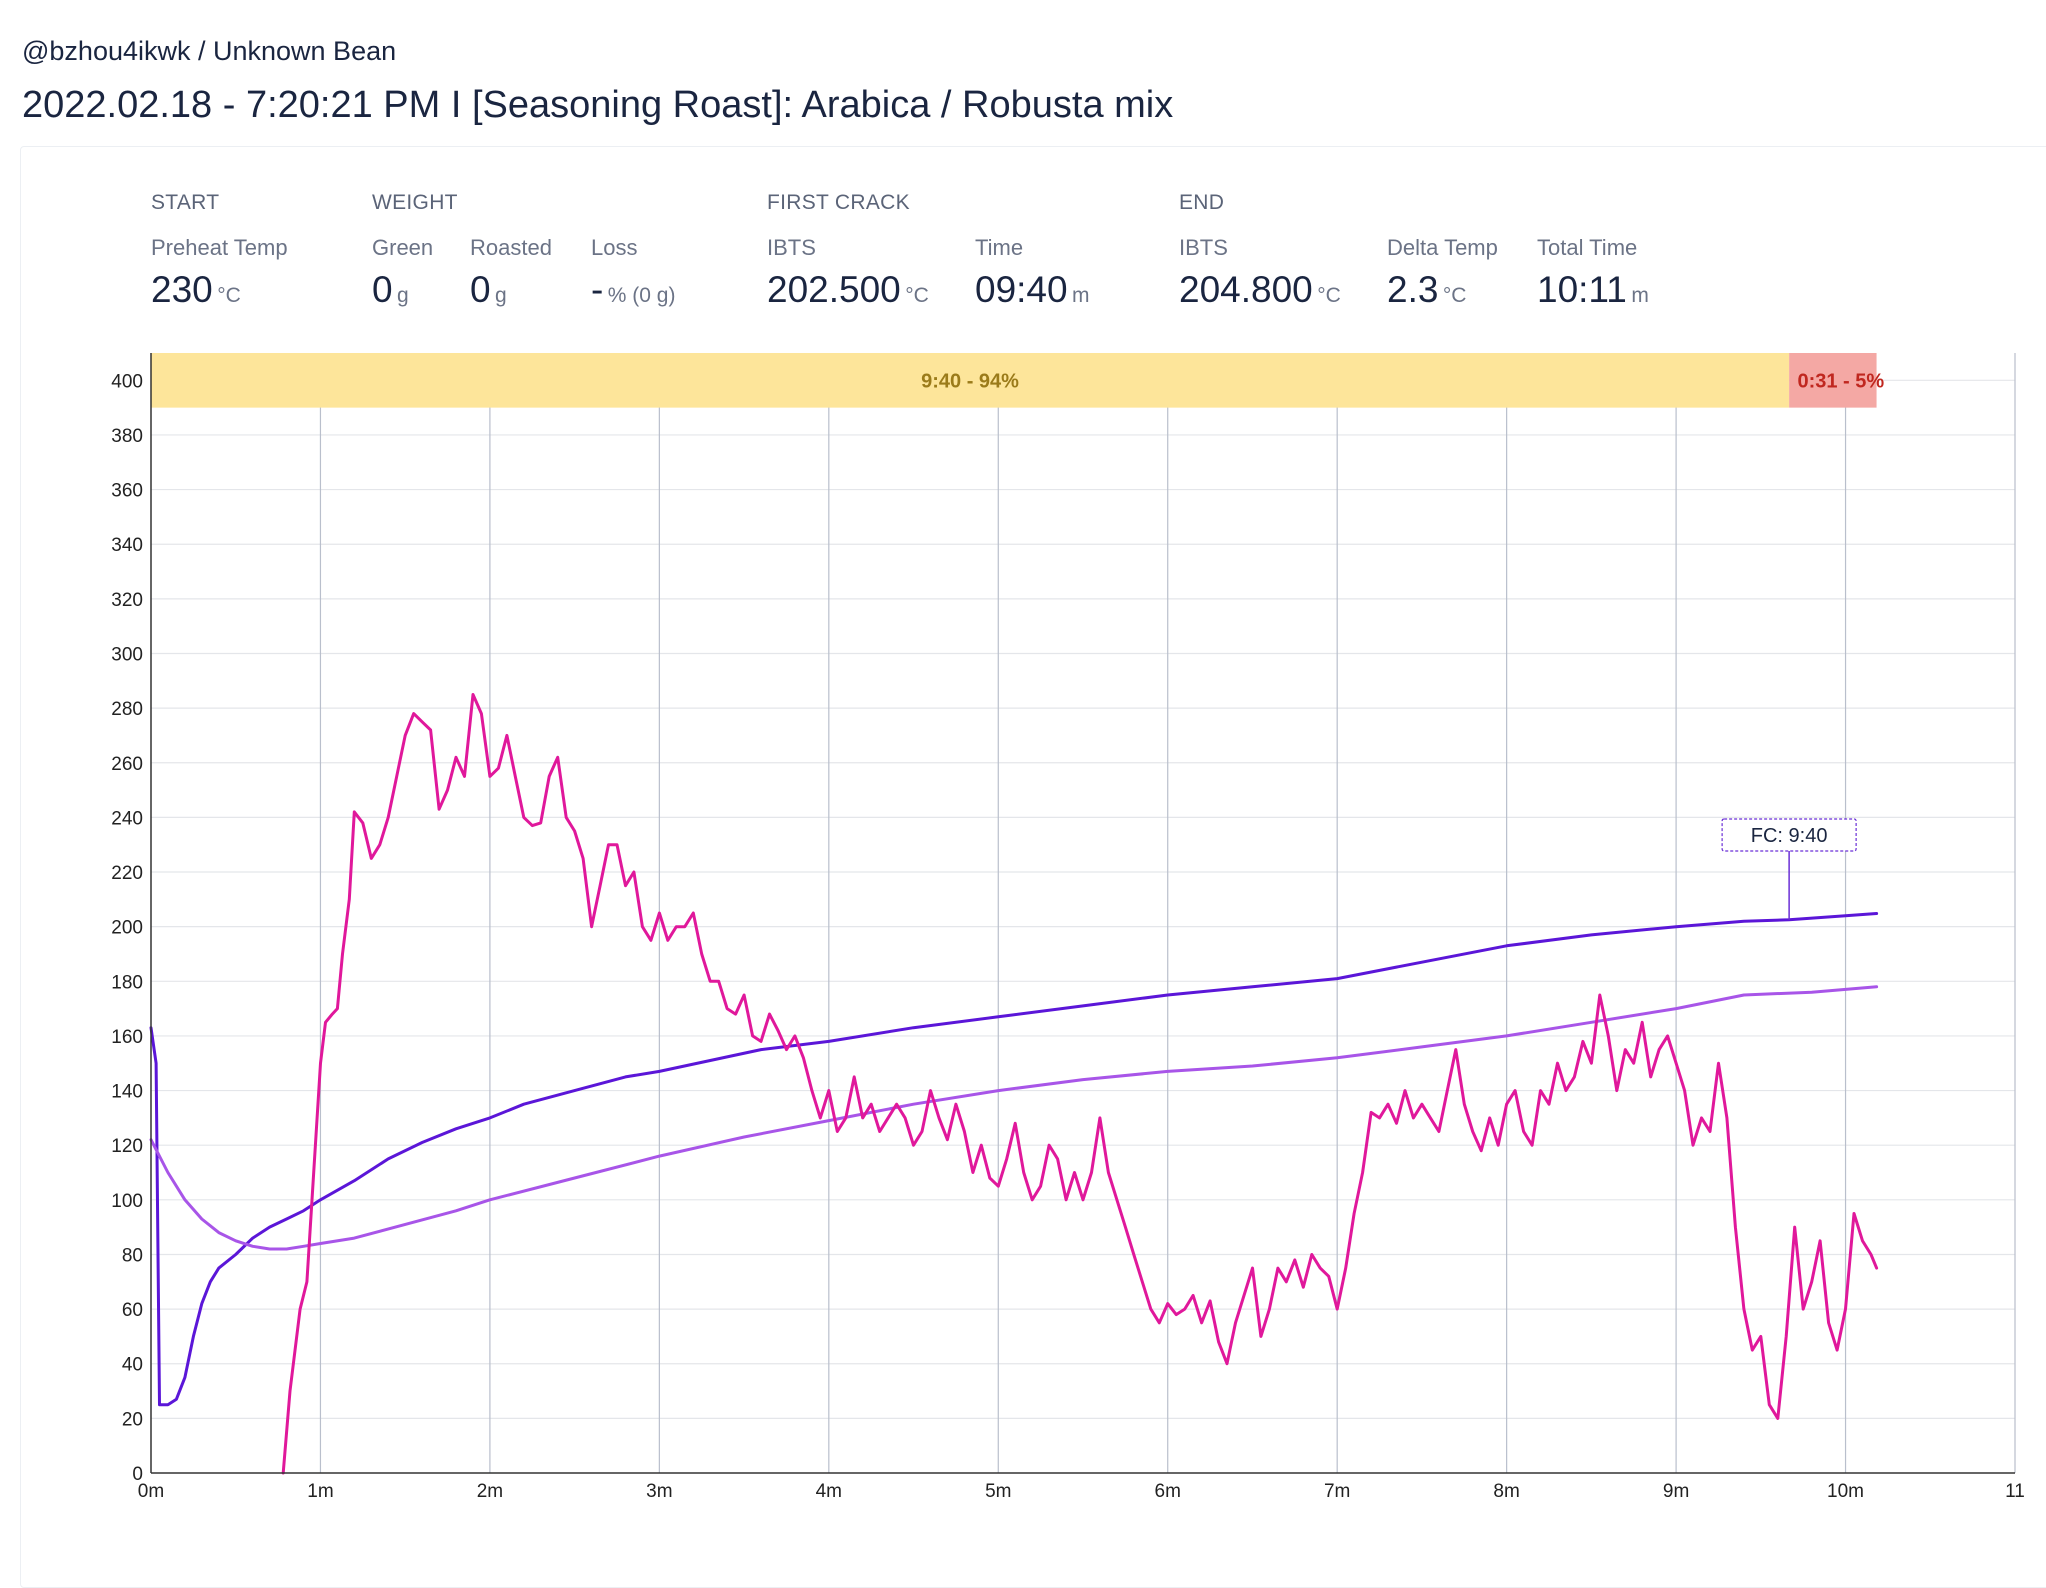 This screenshot has height=1588, width=2046. Describe the element at coordinates (829, 1491) in the screenshot. I see `x-tick-label: 4m` at that location.